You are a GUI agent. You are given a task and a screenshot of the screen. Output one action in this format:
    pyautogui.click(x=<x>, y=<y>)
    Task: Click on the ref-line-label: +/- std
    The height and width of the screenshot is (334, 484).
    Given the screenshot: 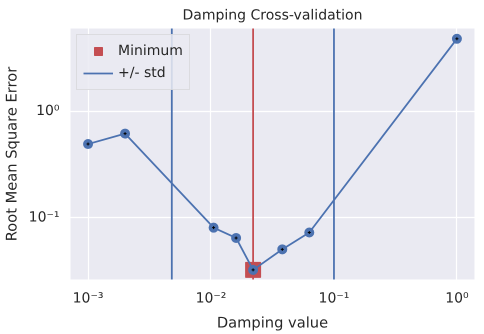 What is the action you would take?
    pyautogui.click(x=142, y=73)
    